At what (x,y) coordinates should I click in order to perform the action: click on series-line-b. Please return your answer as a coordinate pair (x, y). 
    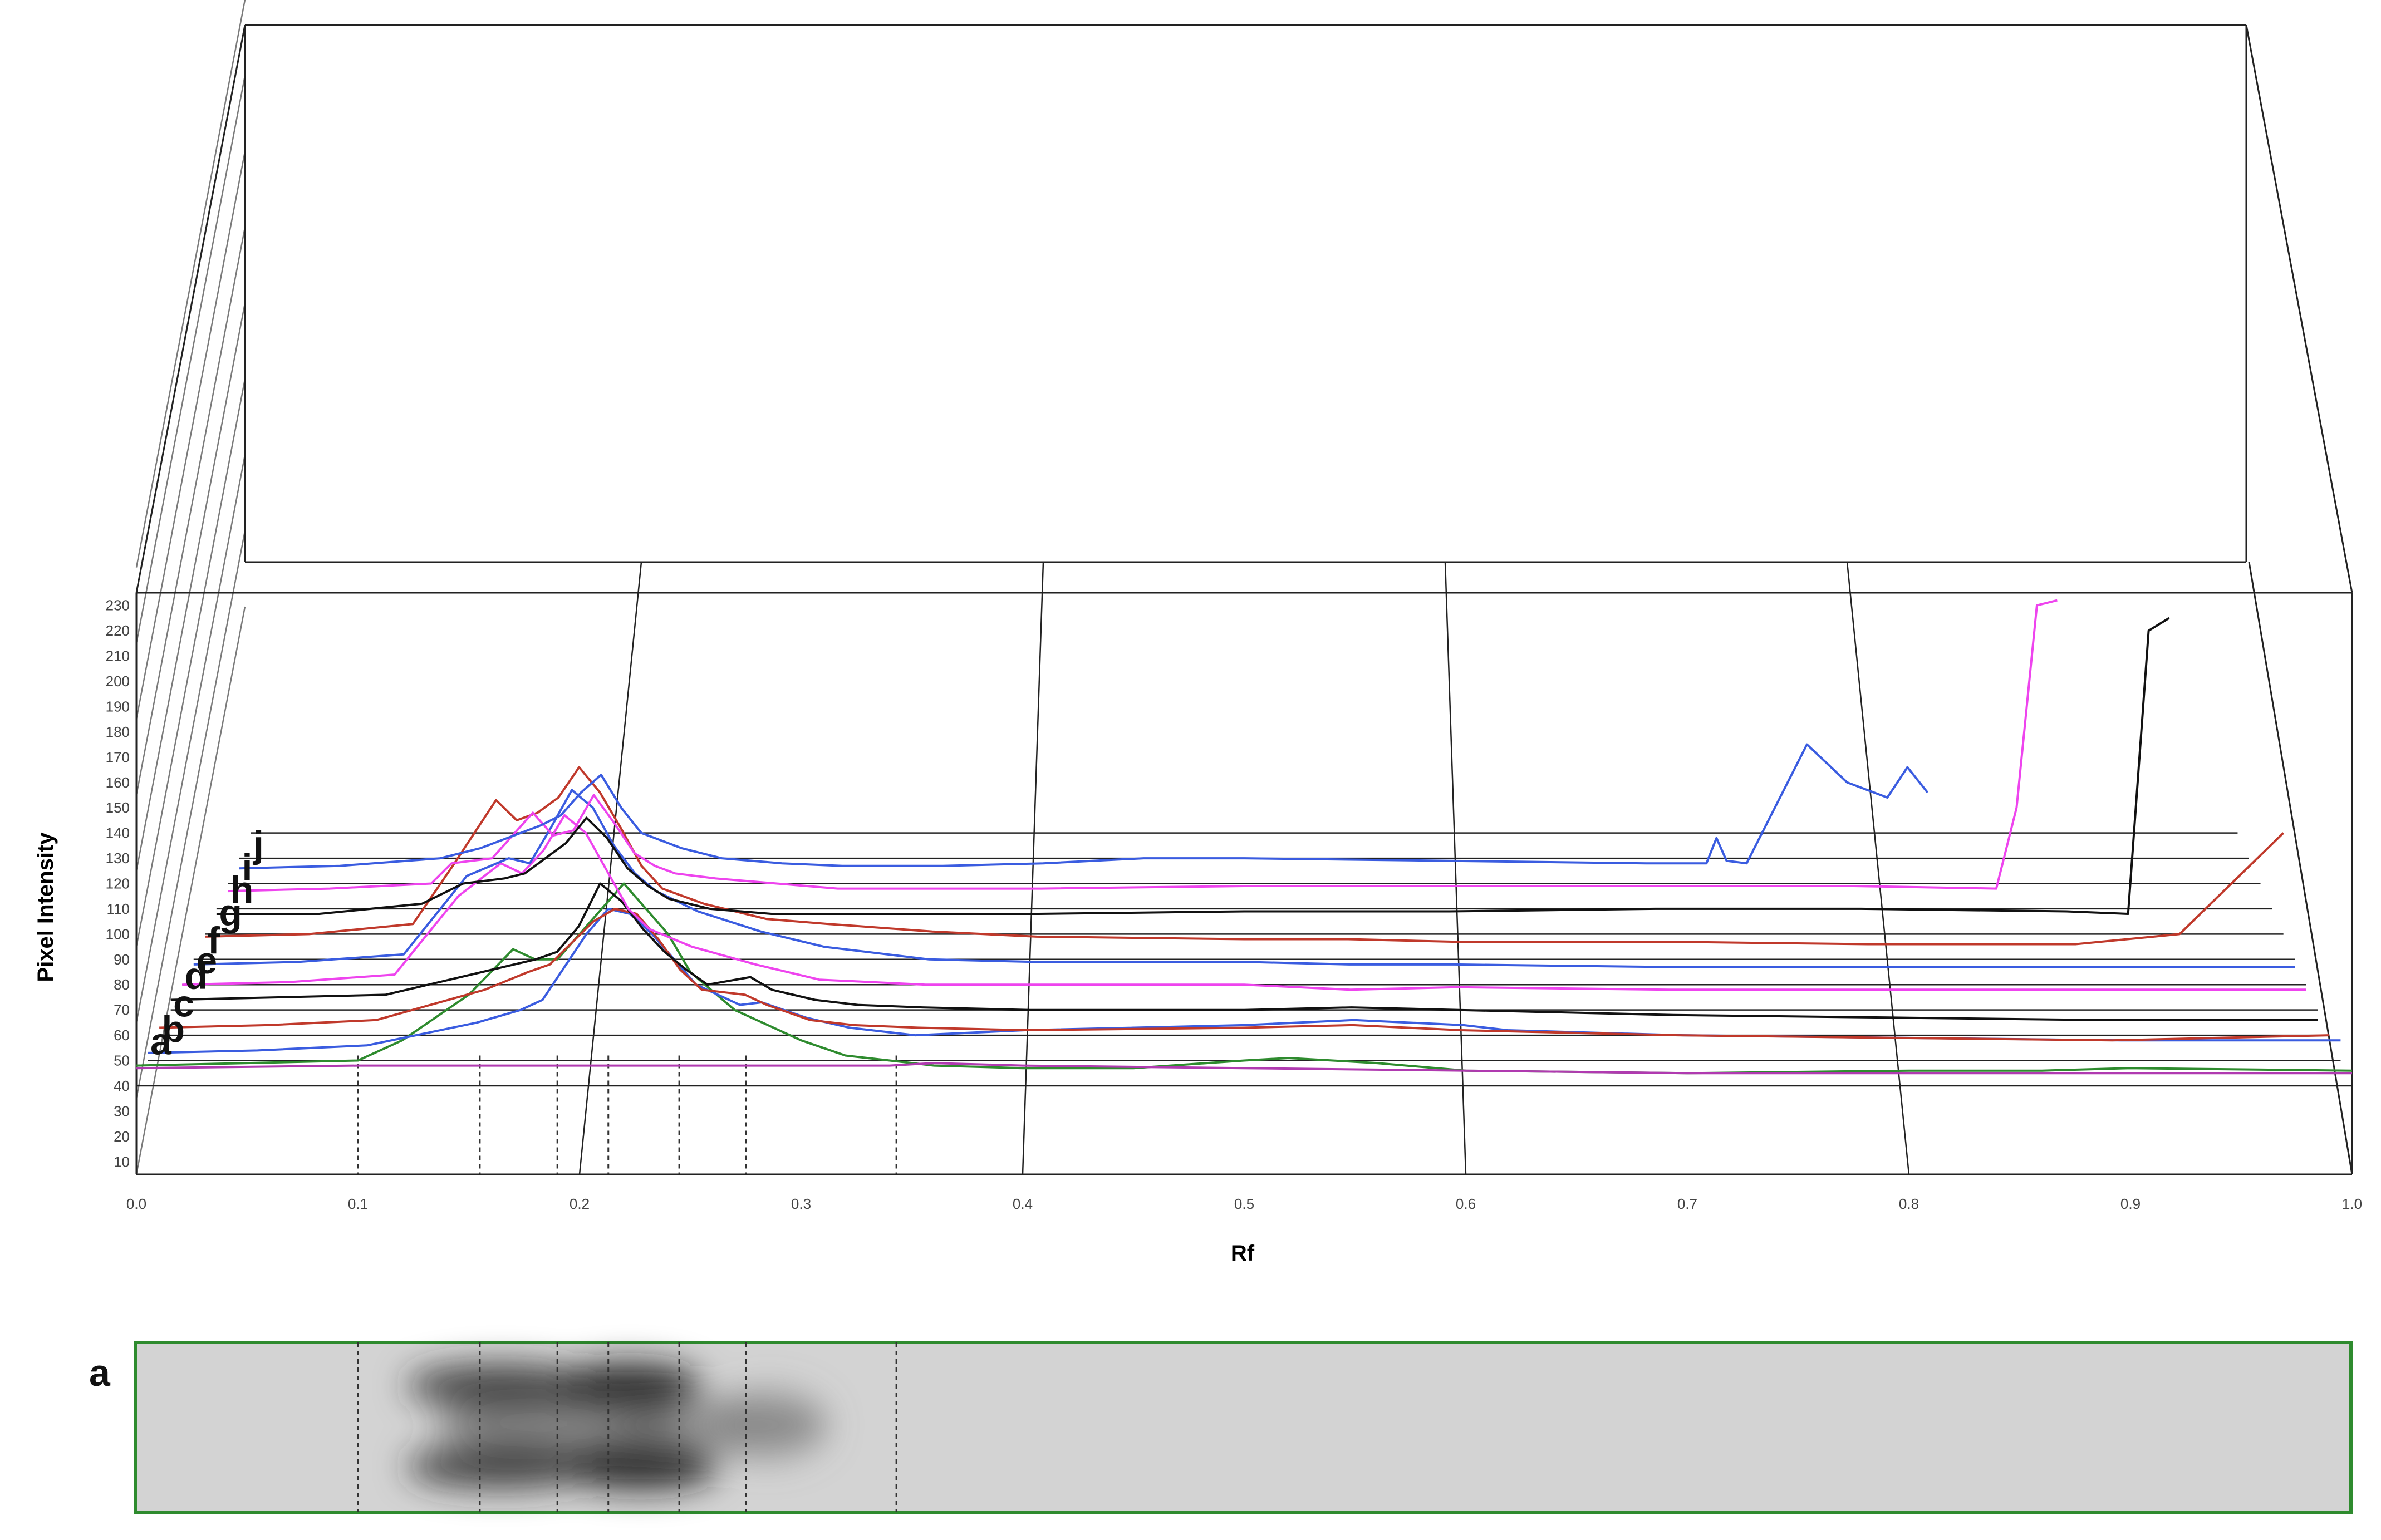
    Looking at the image, I should click on (1244, 980).